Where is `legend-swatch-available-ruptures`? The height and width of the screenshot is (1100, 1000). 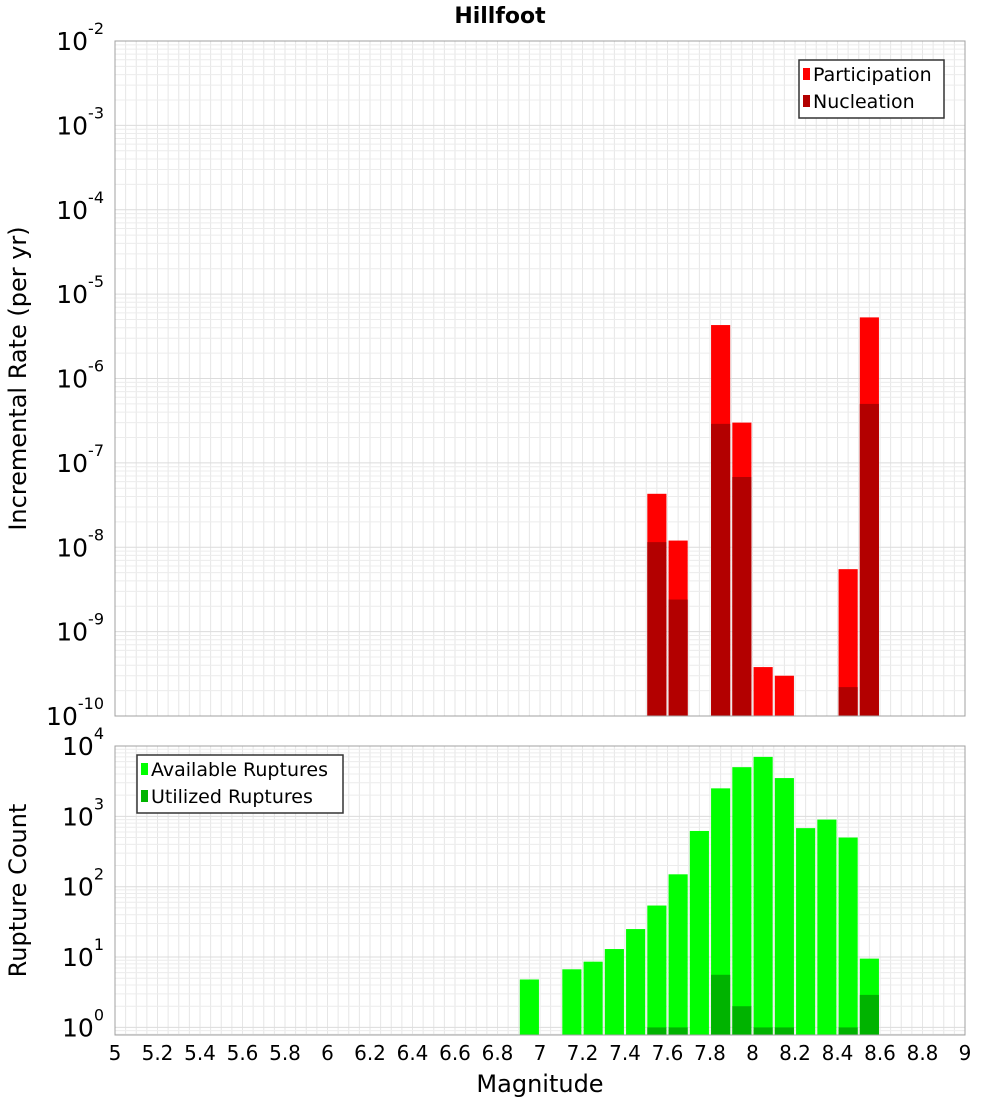
legend-swatch-available-ruptures is located at coordinates (144, 769).